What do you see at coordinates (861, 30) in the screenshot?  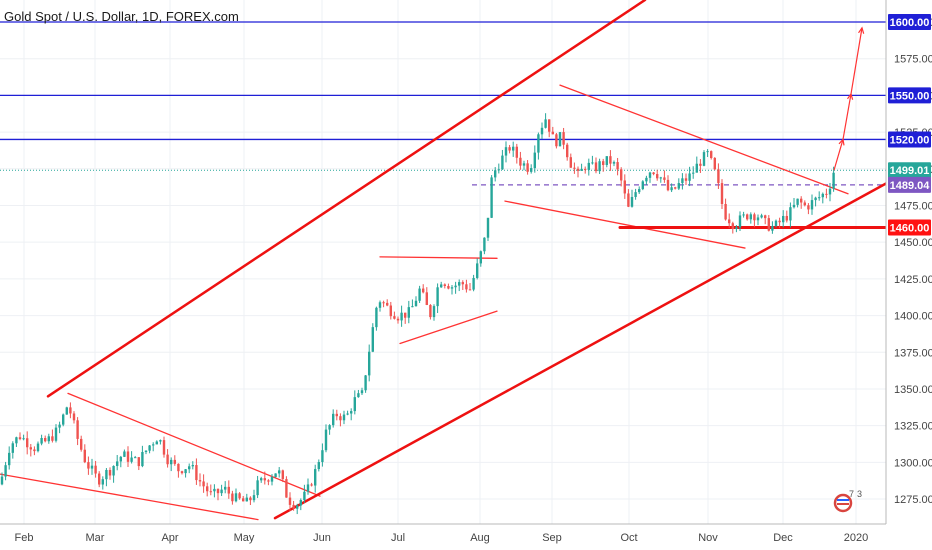 I see `projection-arrowhead` at bounding box center [861, 30].